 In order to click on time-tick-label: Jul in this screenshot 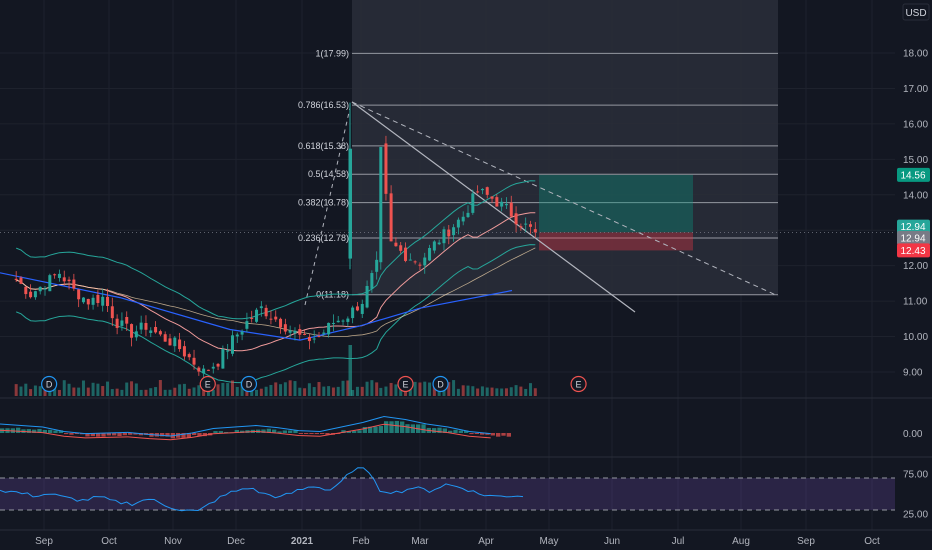, I will do `click(678, 541)`.